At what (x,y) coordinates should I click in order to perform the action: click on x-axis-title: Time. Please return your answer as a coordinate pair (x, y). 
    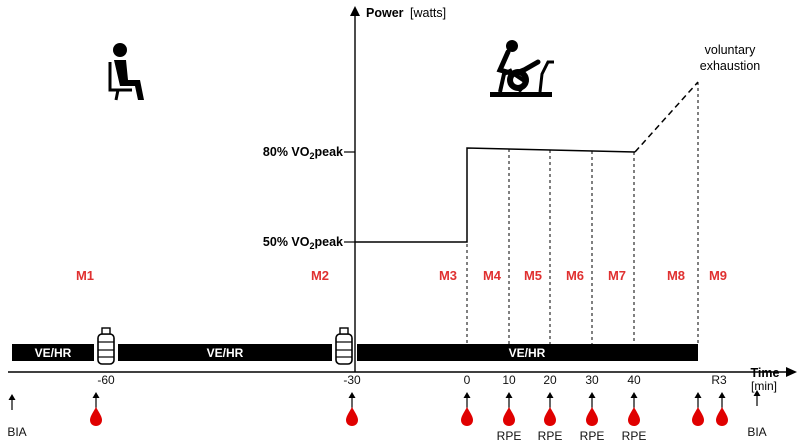
    Looking at the image, I should click on (765, 373).